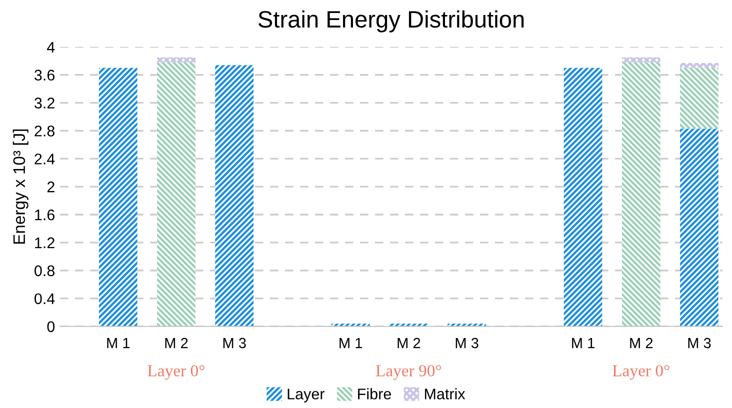 Image resolution: width=732 pixels, height=408 pixels. What do you see at coordinates (44, 103) in the screenshot?
I see `y-tick-label: 3.2` at bounding box center [44, 103].